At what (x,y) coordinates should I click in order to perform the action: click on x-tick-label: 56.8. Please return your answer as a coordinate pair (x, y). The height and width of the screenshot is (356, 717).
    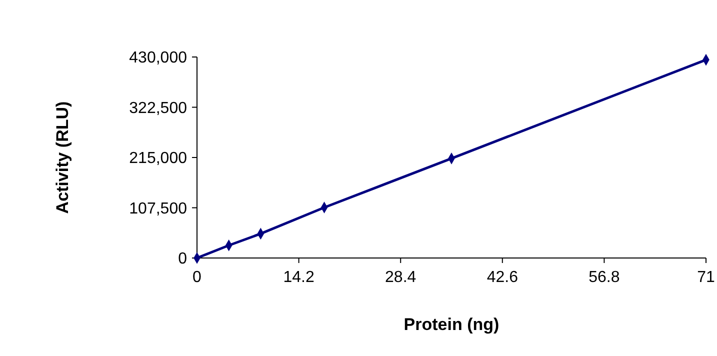
    Looking at the image, I should click on (604, 277).